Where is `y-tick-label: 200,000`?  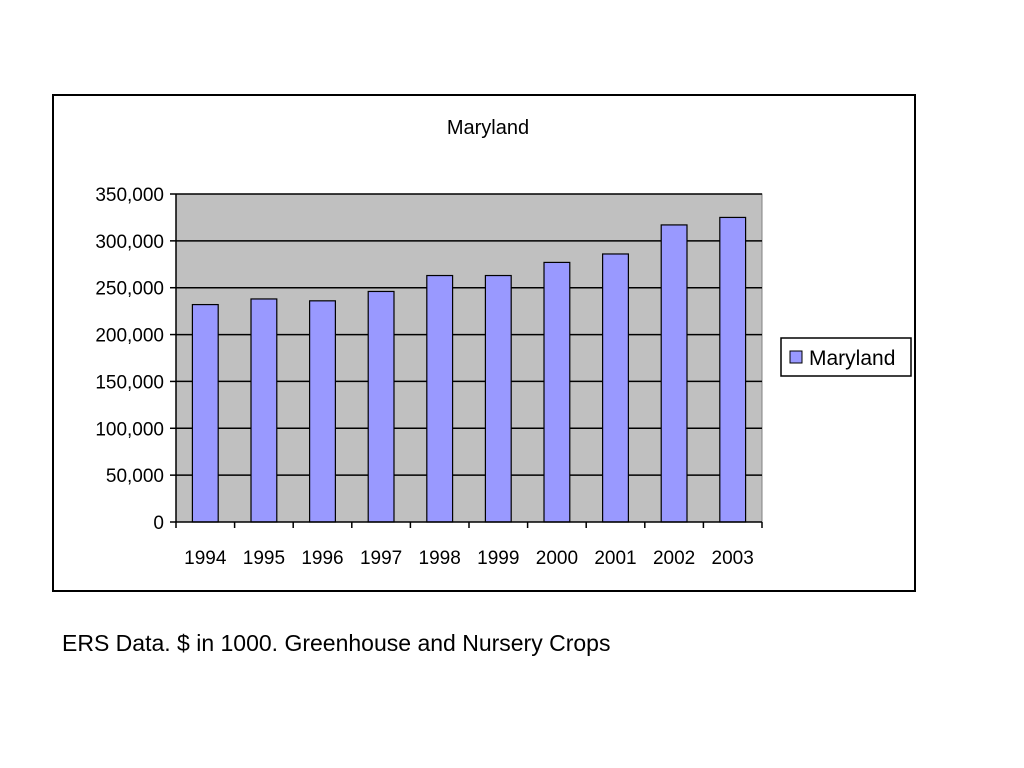
y-tick-label: 200,000 is located at coordinates (129, 336).